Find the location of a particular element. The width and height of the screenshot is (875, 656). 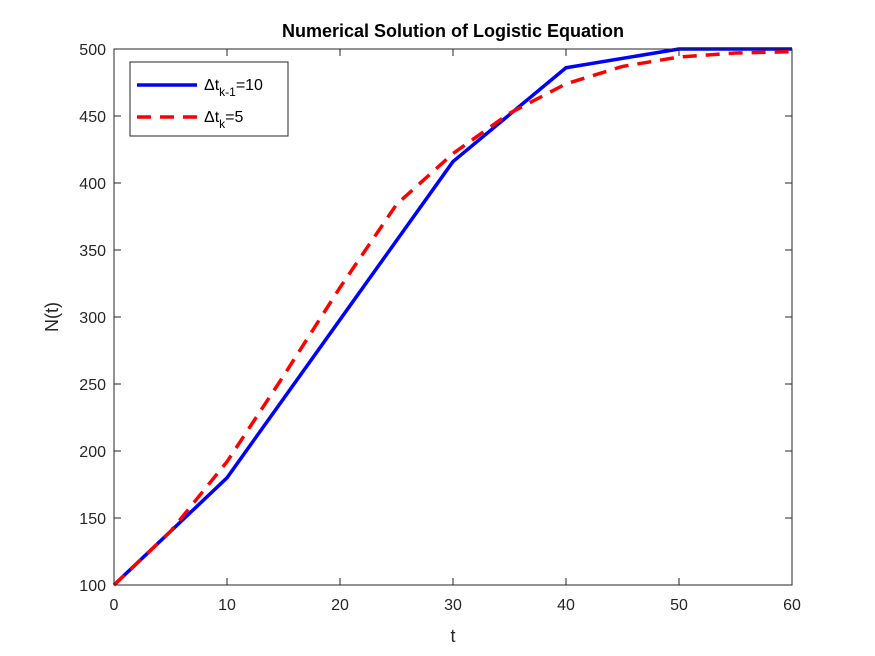

x-tick-label: 40 is located at coordinates (566, 605).